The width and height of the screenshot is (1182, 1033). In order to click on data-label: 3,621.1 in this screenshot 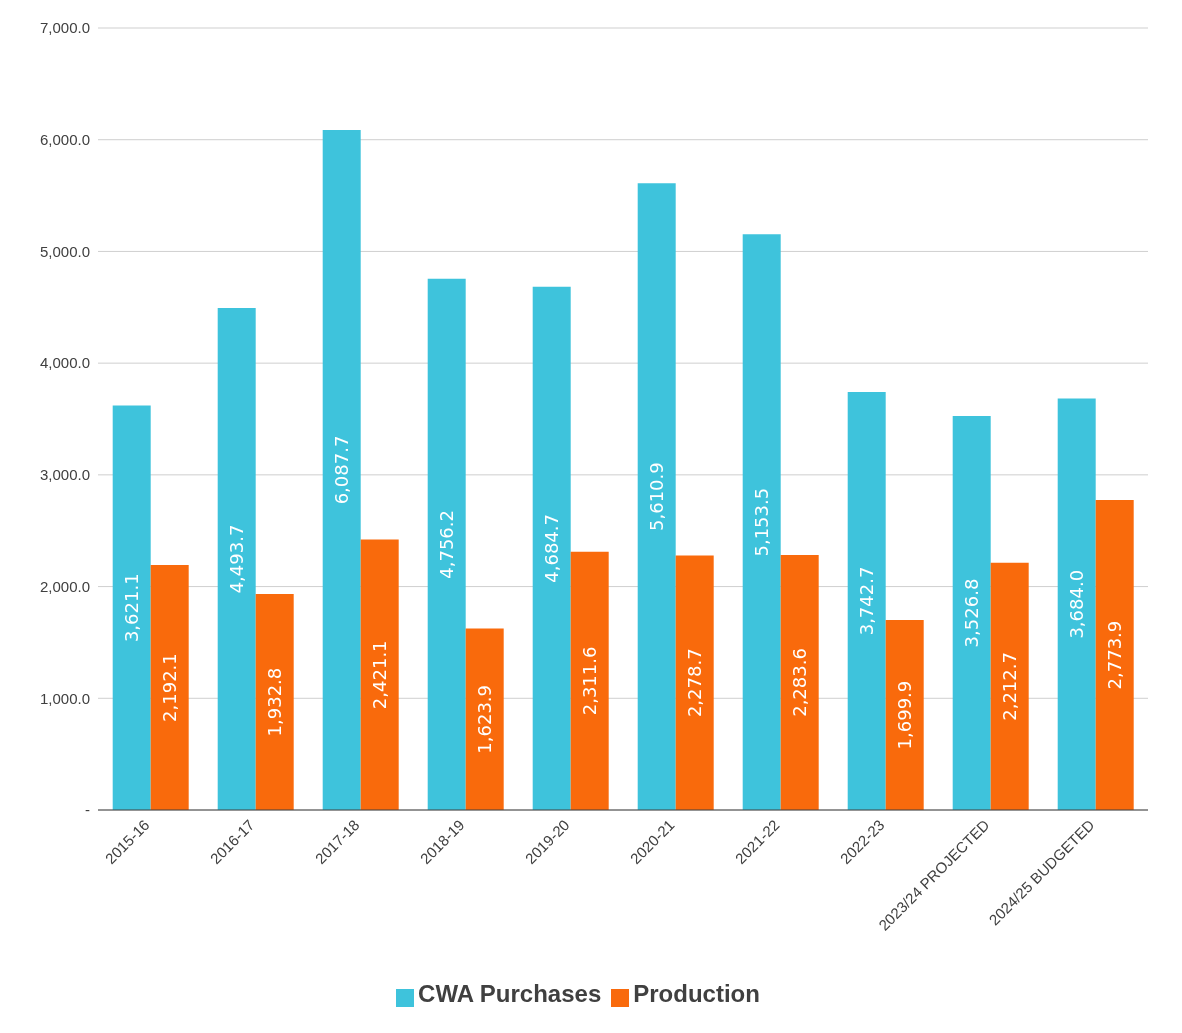, I will do `click(132, 608)`.